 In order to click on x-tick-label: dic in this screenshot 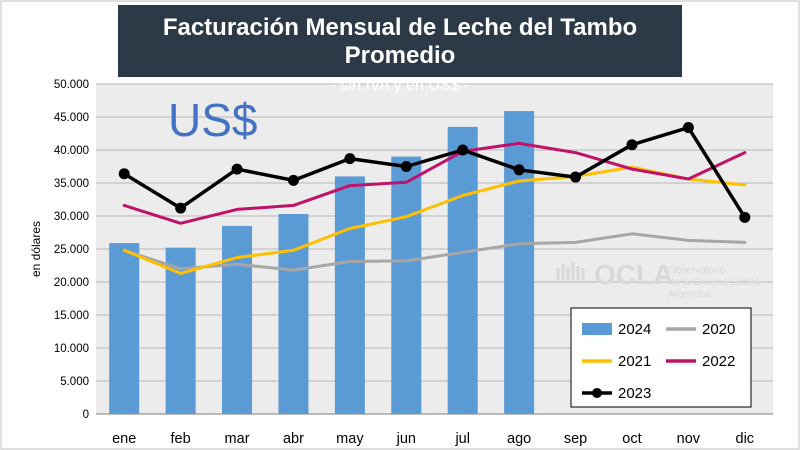, I will do `click(745, 439)`.